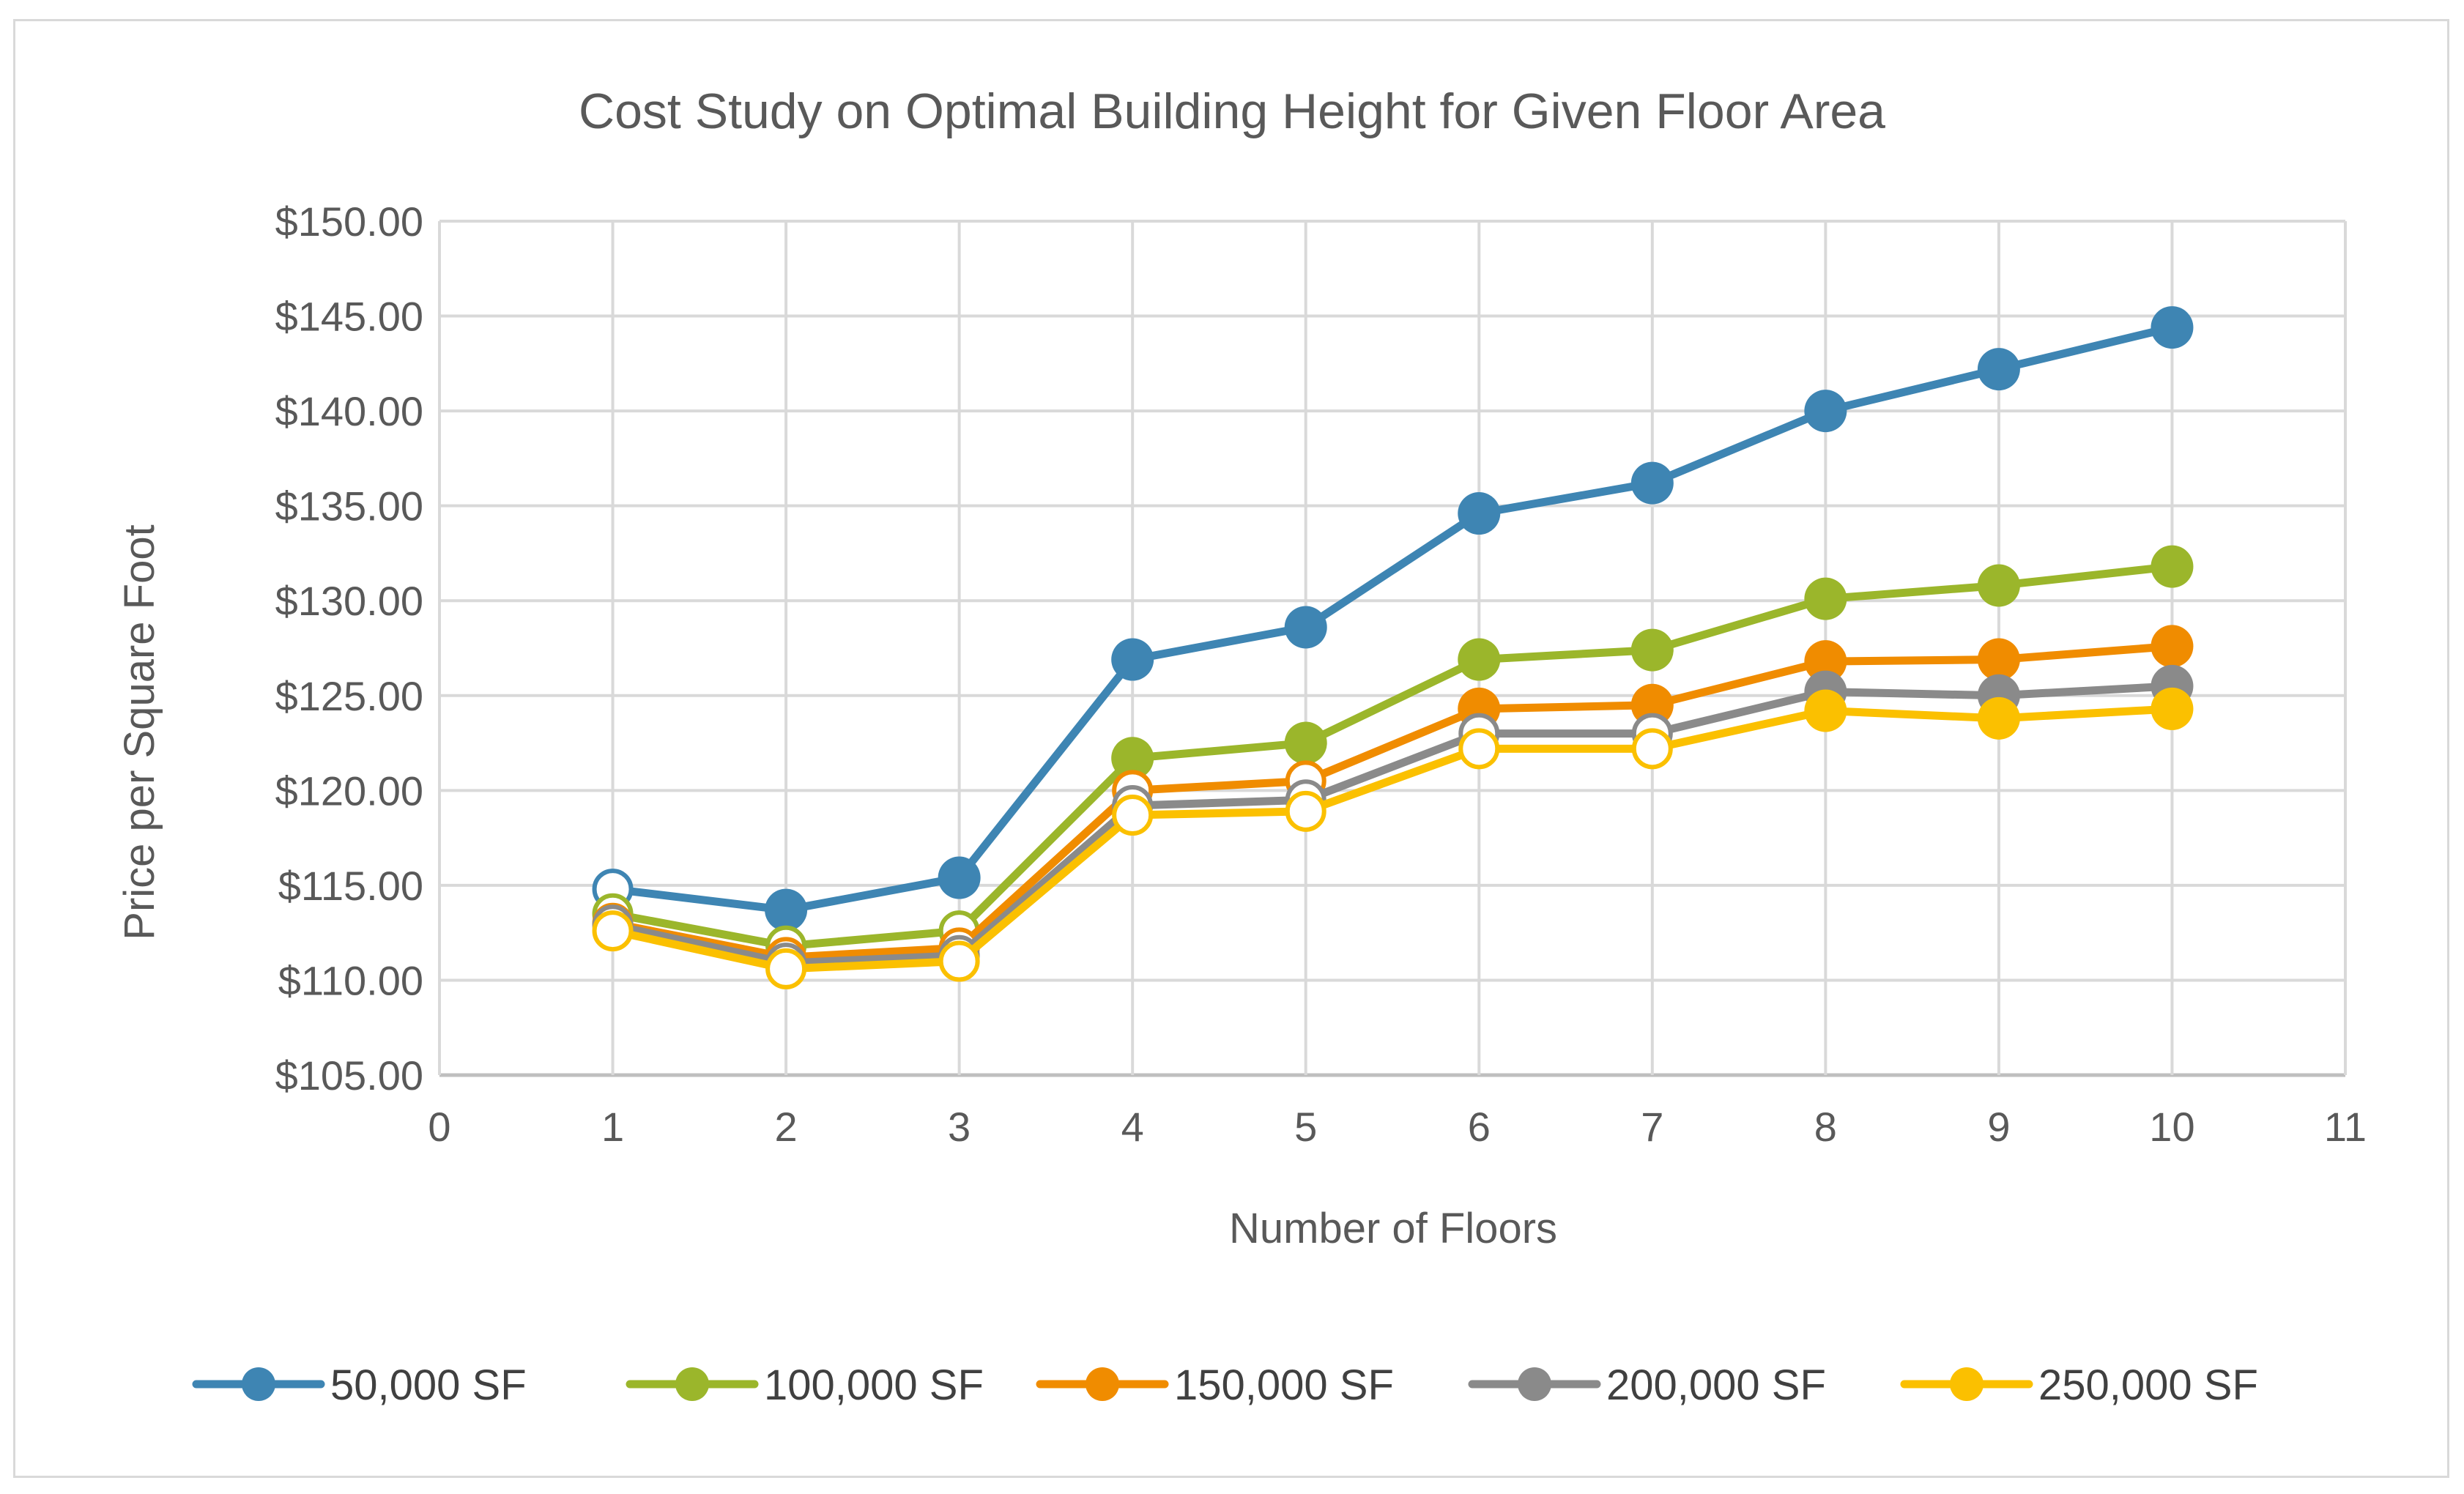 The image size is (2464, 1494). I want to click on y-tick-label: $105.00, so click(349, 1075).